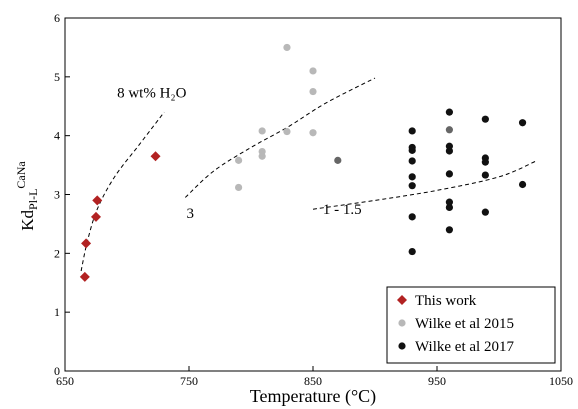 The width and height of the screenshot is (578, 409). Describe the element at coordinates (191, 214) in the screenshot. I see `curve-label: 3` at that location.